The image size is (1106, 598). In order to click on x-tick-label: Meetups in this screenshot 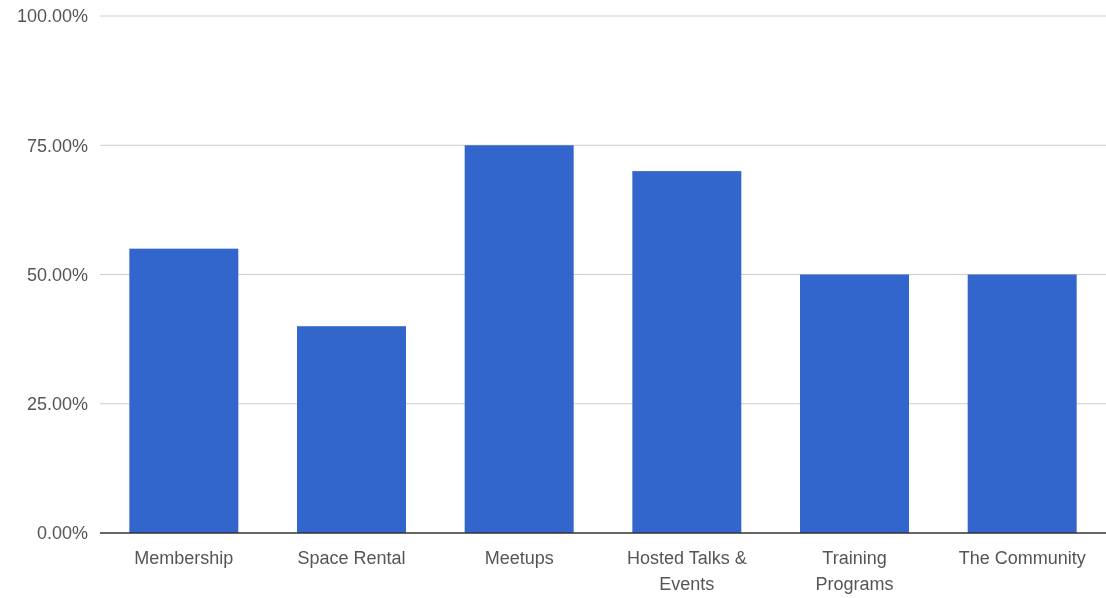, I will do `click(519, 558)`.